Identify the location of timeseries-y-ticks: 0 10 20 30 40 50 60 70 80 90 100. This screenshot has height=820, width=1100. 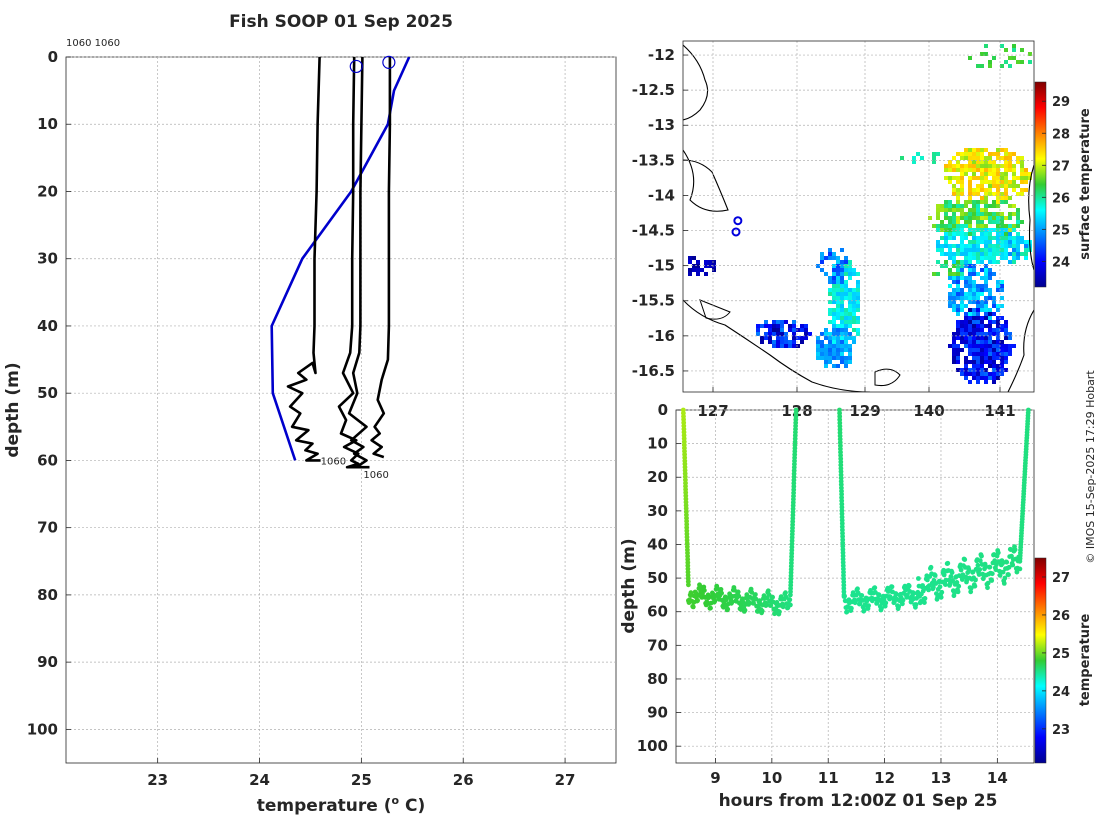
(659, 578).